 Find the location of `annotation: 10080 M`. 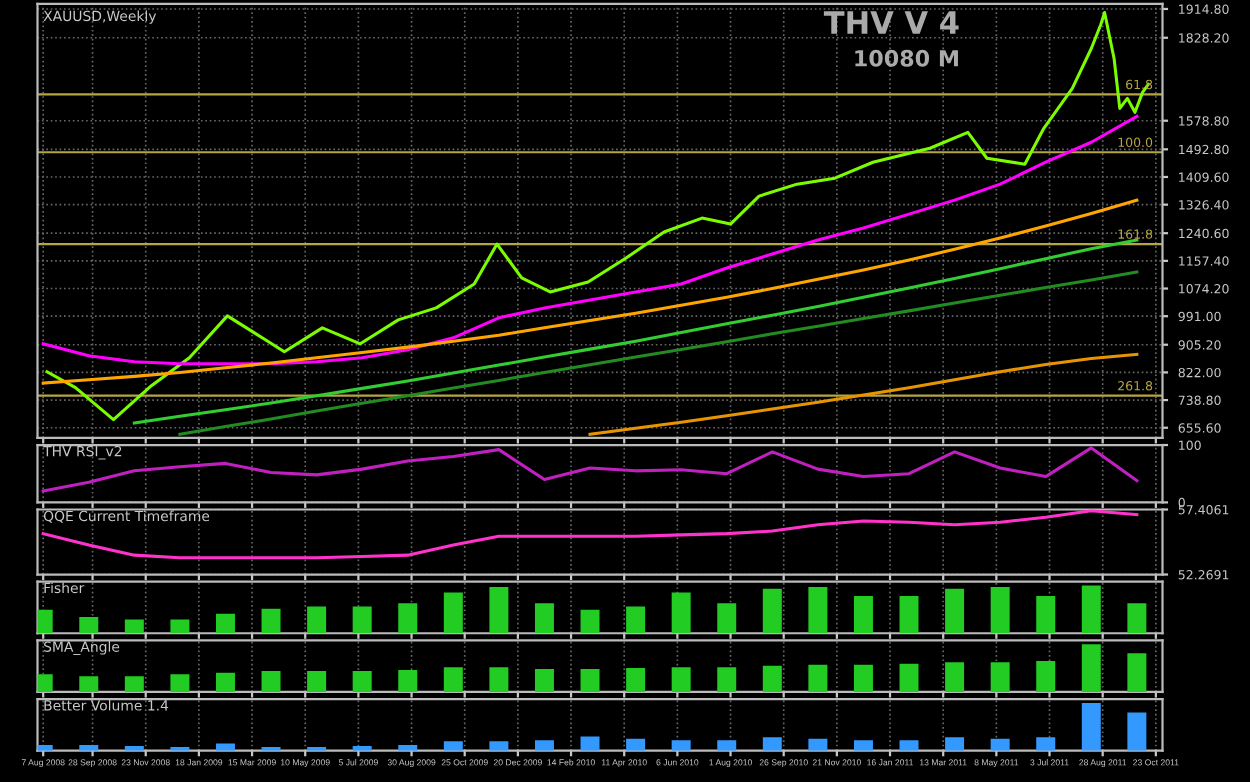

annotation: 10080 M is located at coordinates (906, 58).